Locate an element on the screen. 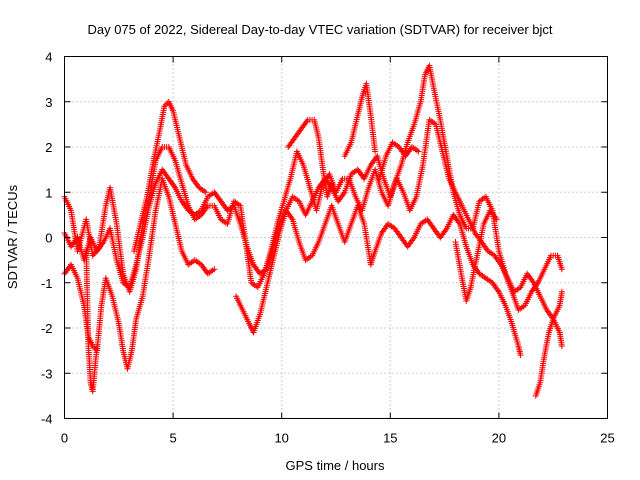 Image resolution: width=640 pixels, height=480 pixels. series-trace-e is located at coordinates (92, 321).